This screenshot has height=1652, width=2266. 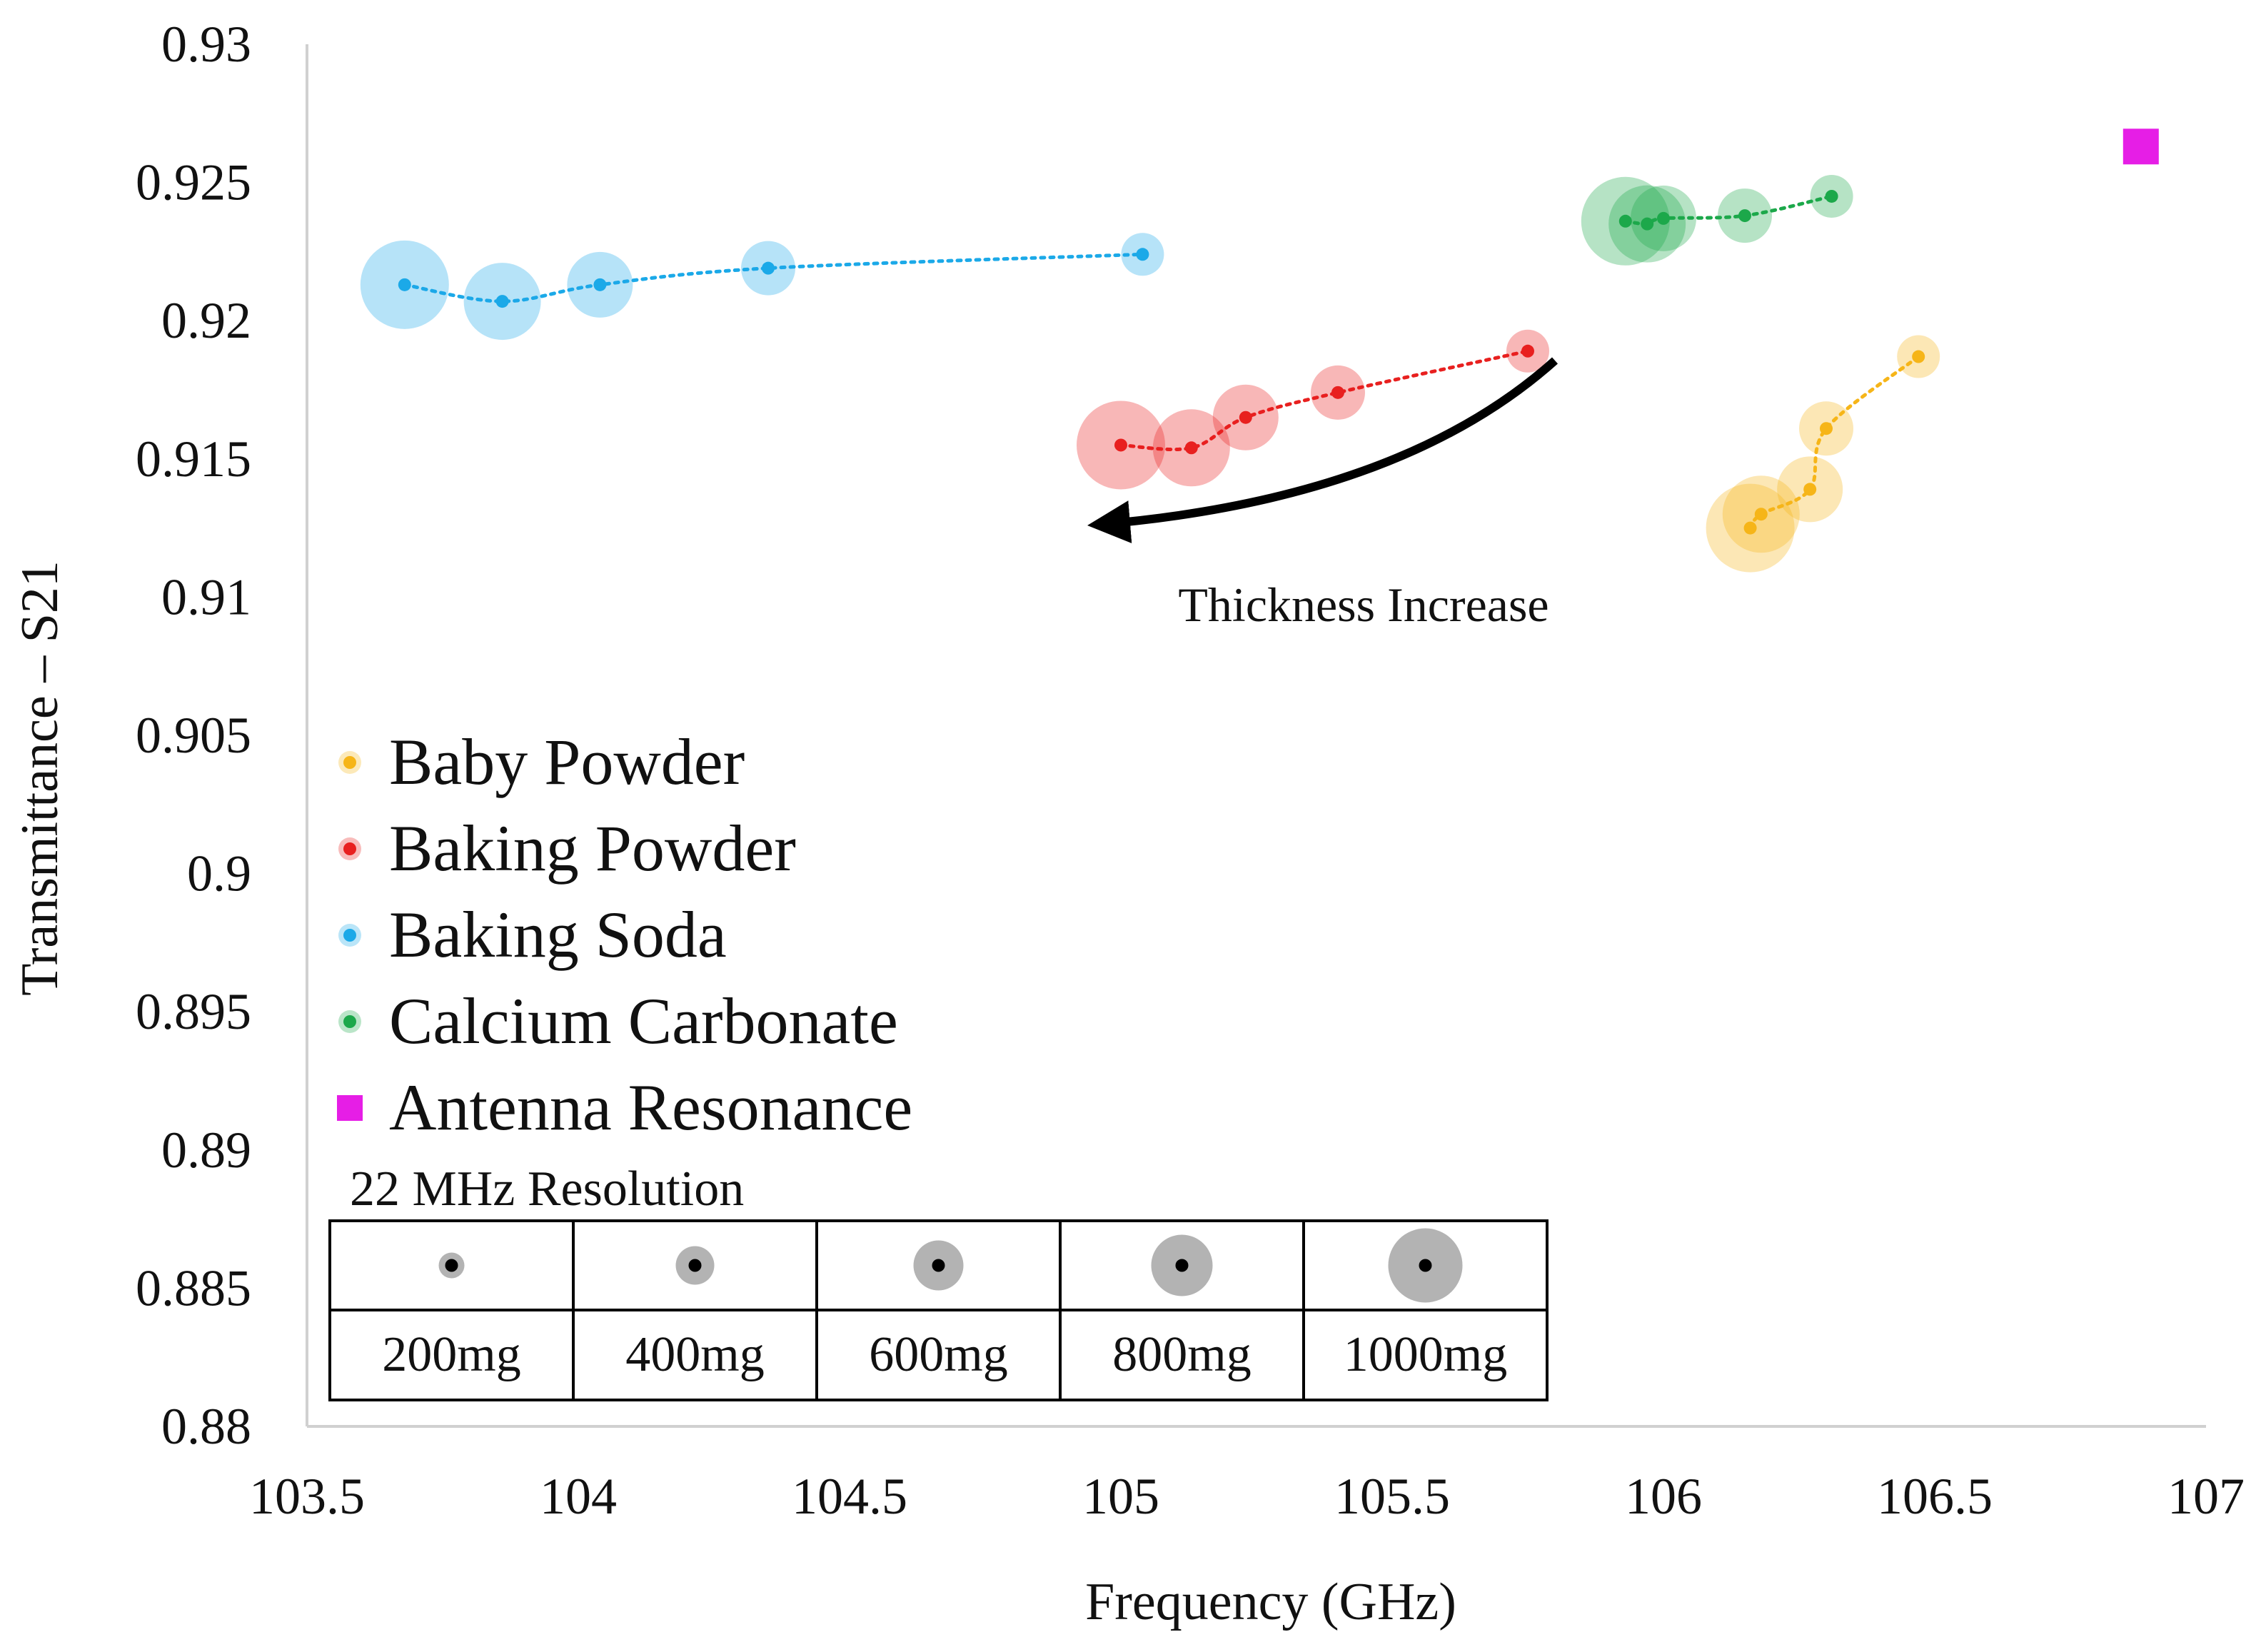 I want to click on x-tick-label: 106, so click(x=1663, y=1496).